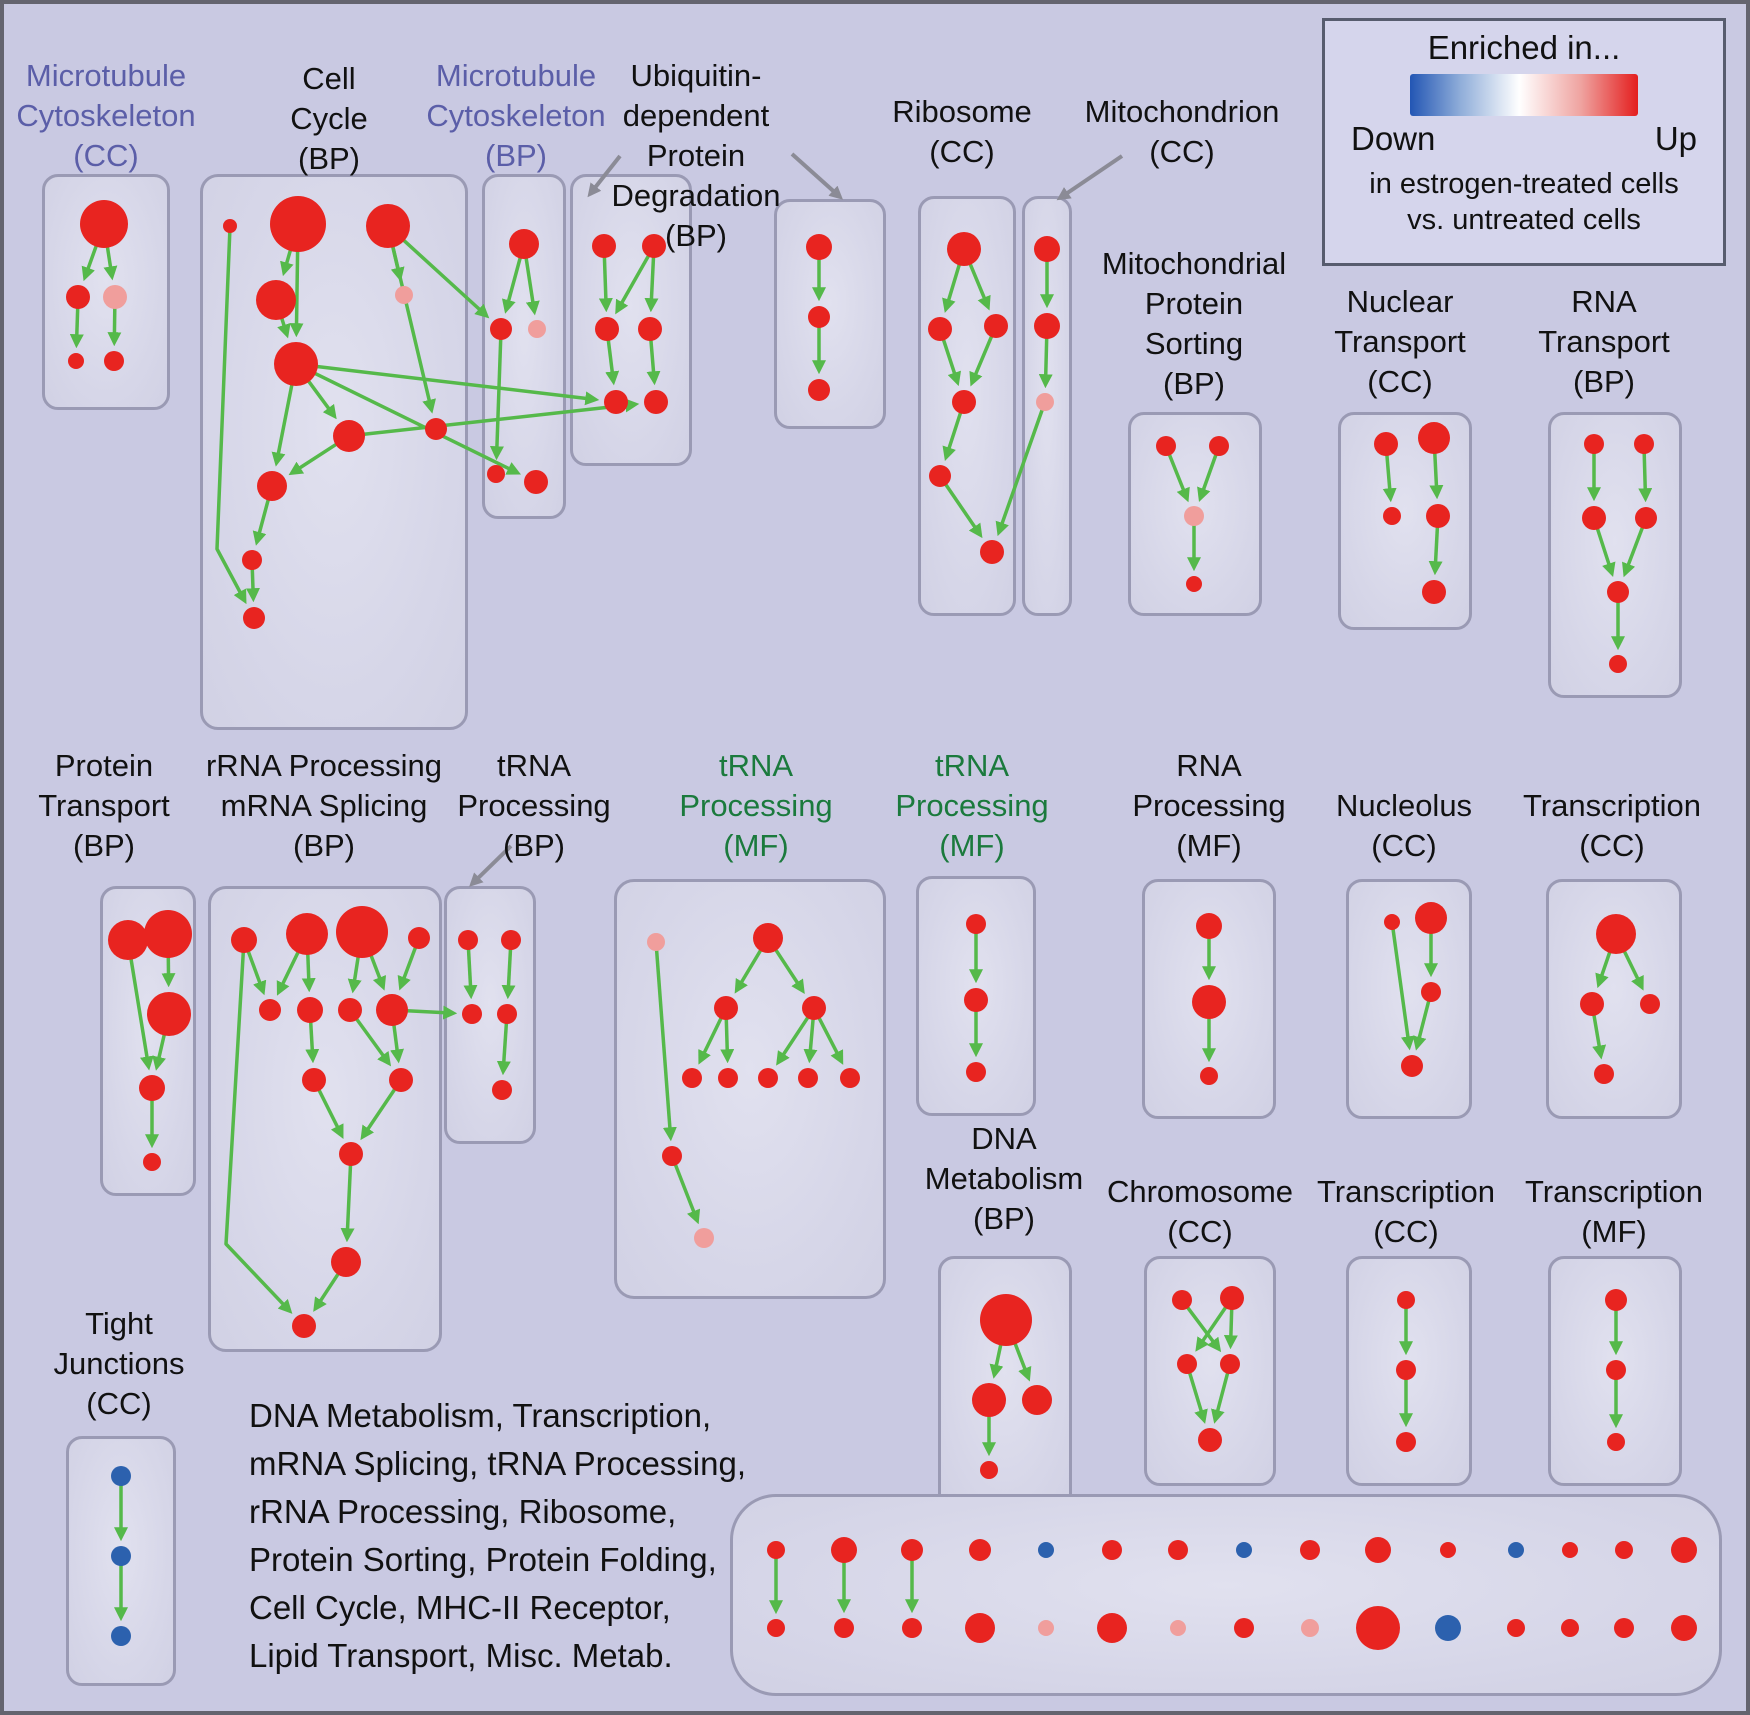 The height and width of the screenshot is (1715, 1750). I want to click on group-label-microtubule-cytoskeleton-cc: Microtubule Cytoskeleton (CC), so click(105, 116).